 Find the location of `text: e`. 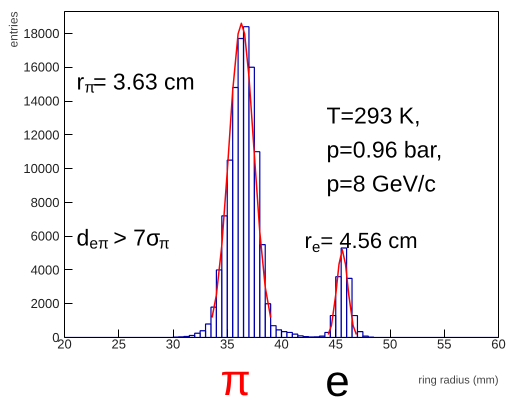

text: e is located at coordinates (337, 380).